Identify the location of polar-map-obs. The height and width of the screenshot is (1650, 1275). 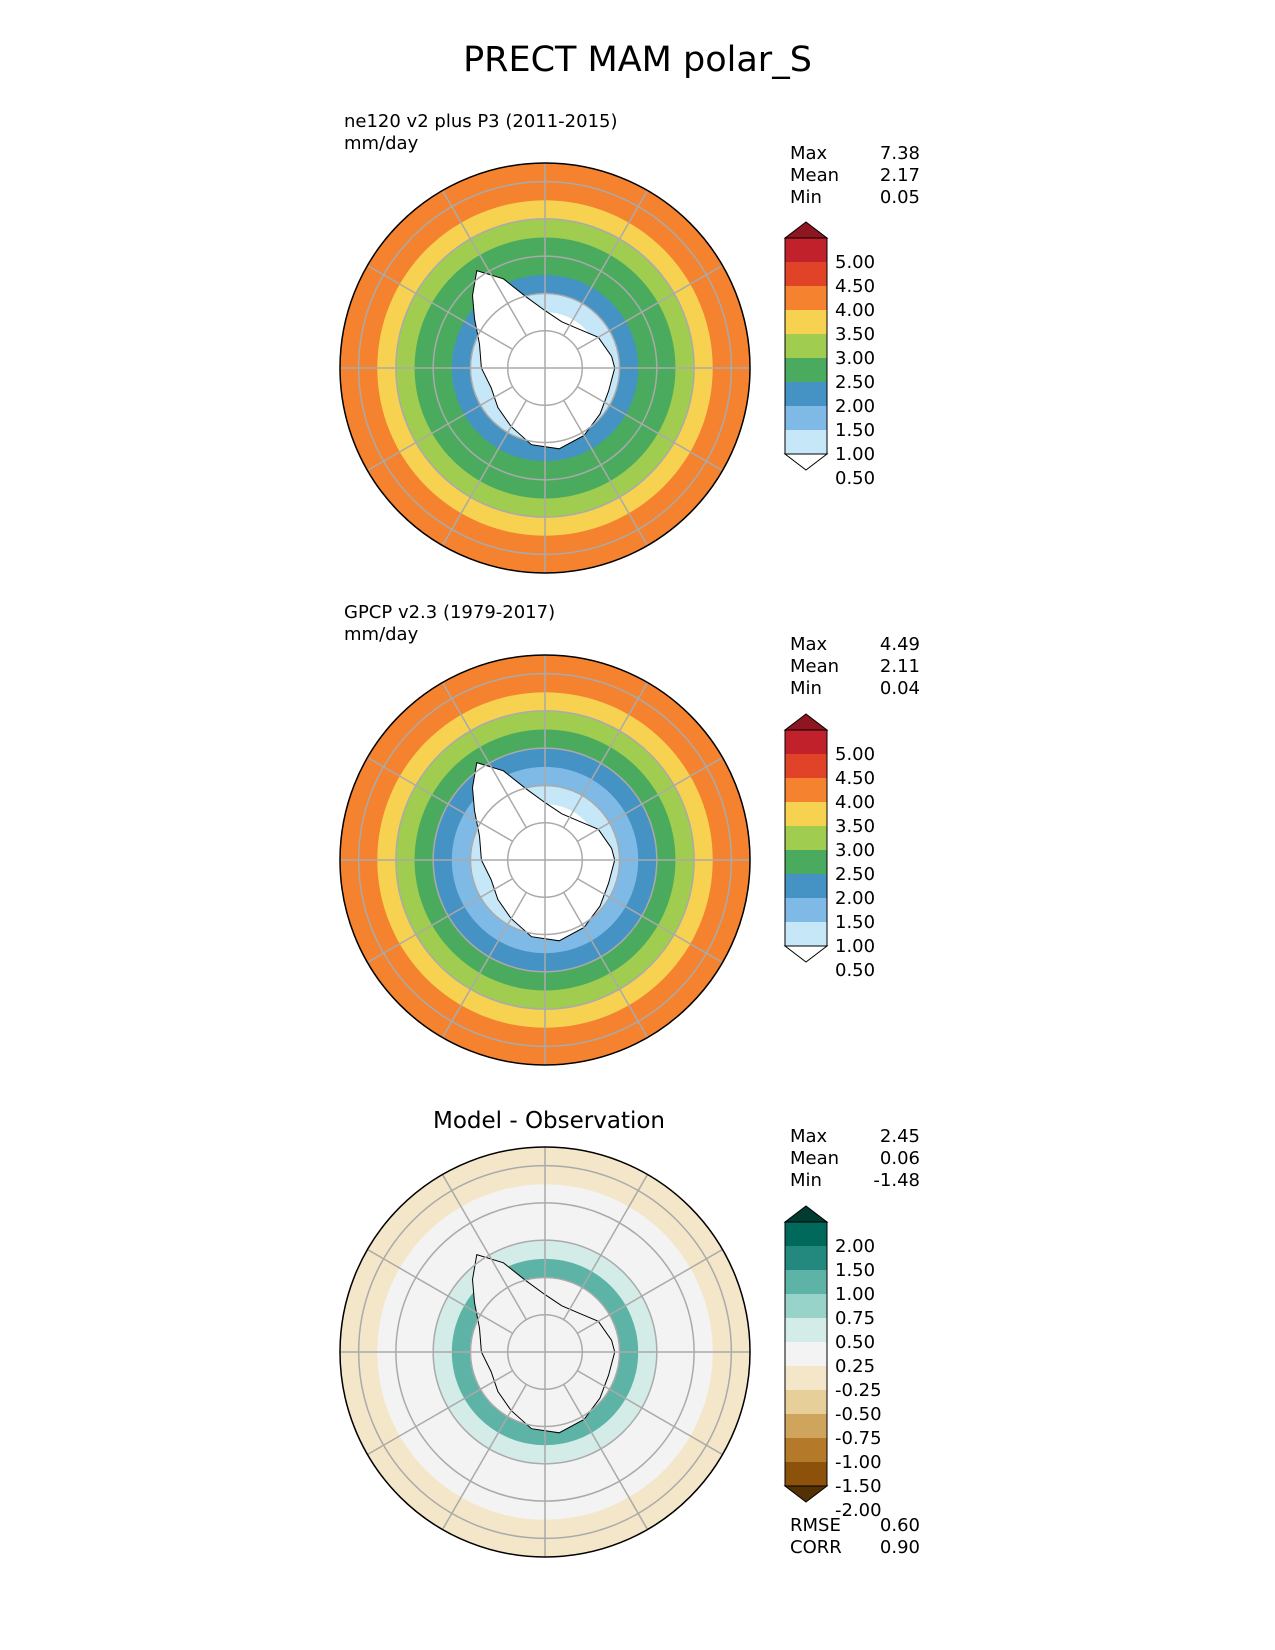
(545, 860).